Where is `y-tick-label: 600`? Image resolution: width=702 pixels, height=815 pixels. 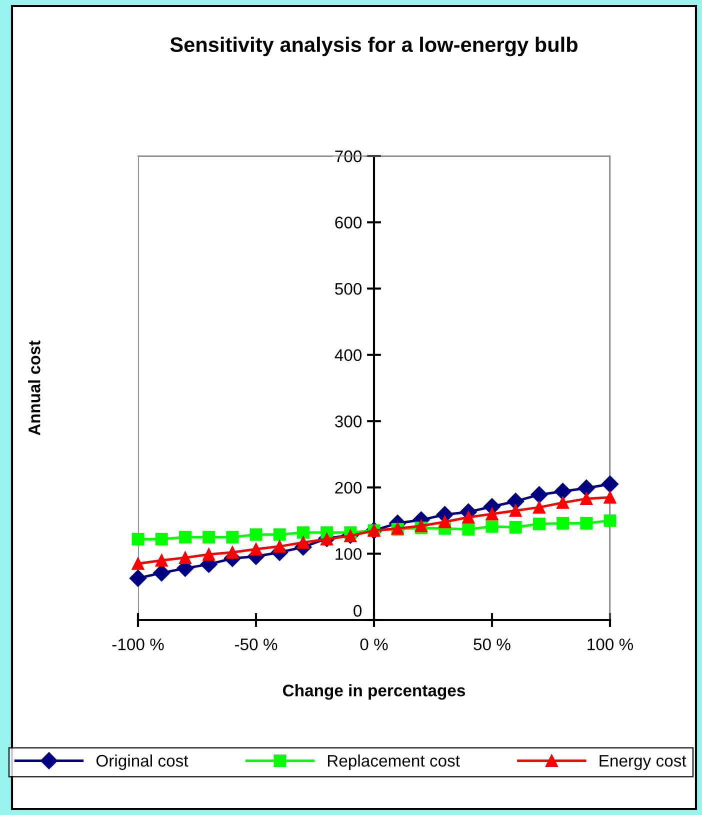 y-tick-label: 600 is located at coordinates (348, 222).